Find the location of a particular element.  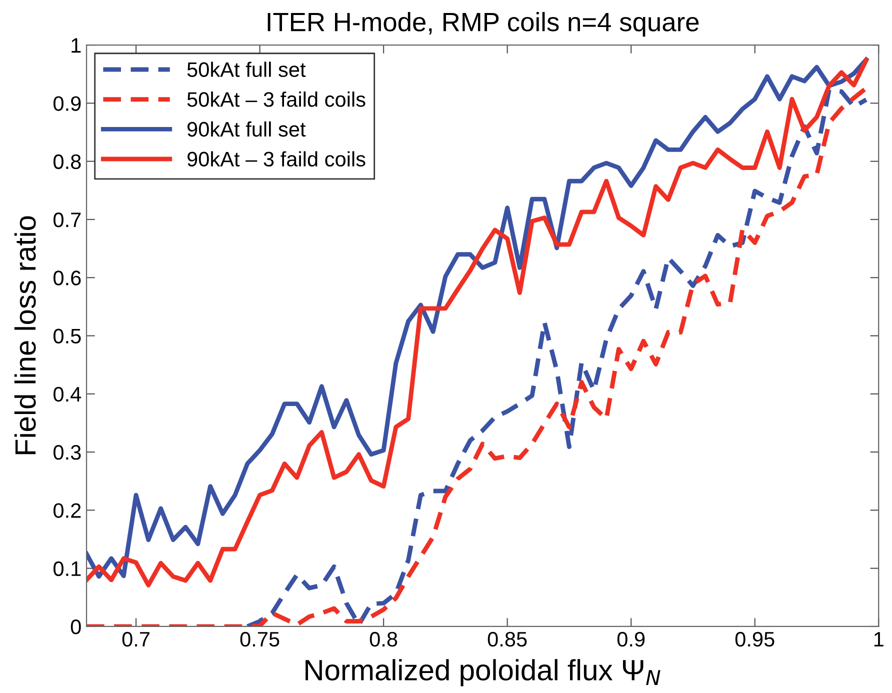

y-tick-label: 0.6 is located at coordinates (67, 278).